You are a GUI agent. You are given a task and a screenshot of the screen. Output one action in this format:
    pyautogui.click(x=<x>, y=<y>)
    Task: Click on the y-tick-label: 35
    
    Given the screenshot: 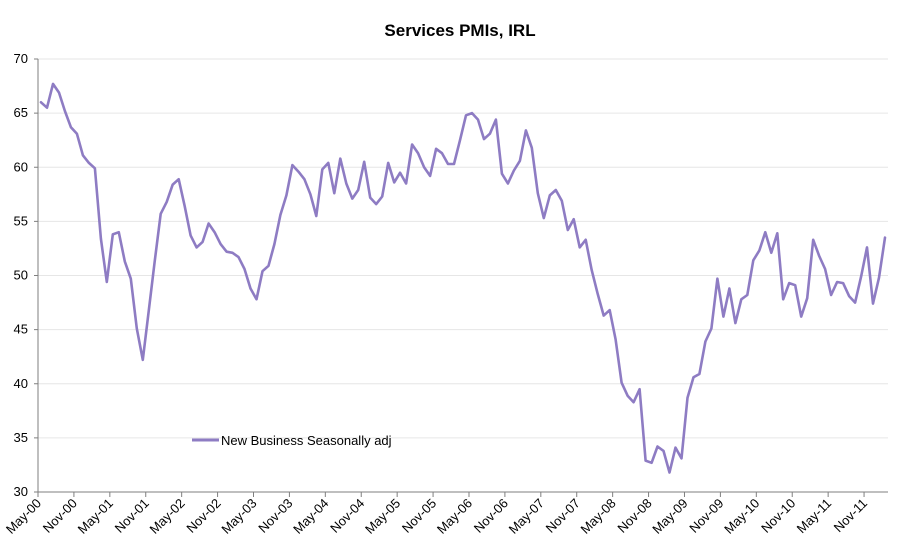 What is the action you would take?
    pyautogui.click(x=21, y=437)
    